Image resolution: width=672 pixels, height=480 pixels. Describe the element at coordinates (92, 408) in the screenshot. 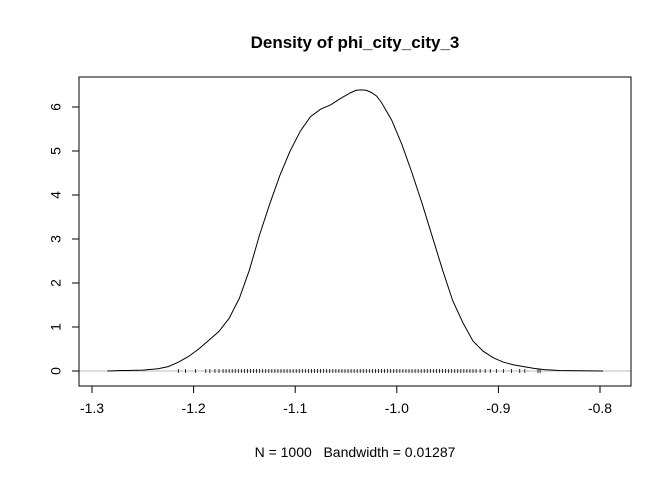

I see `x-tick-label: -1.3` at that location.